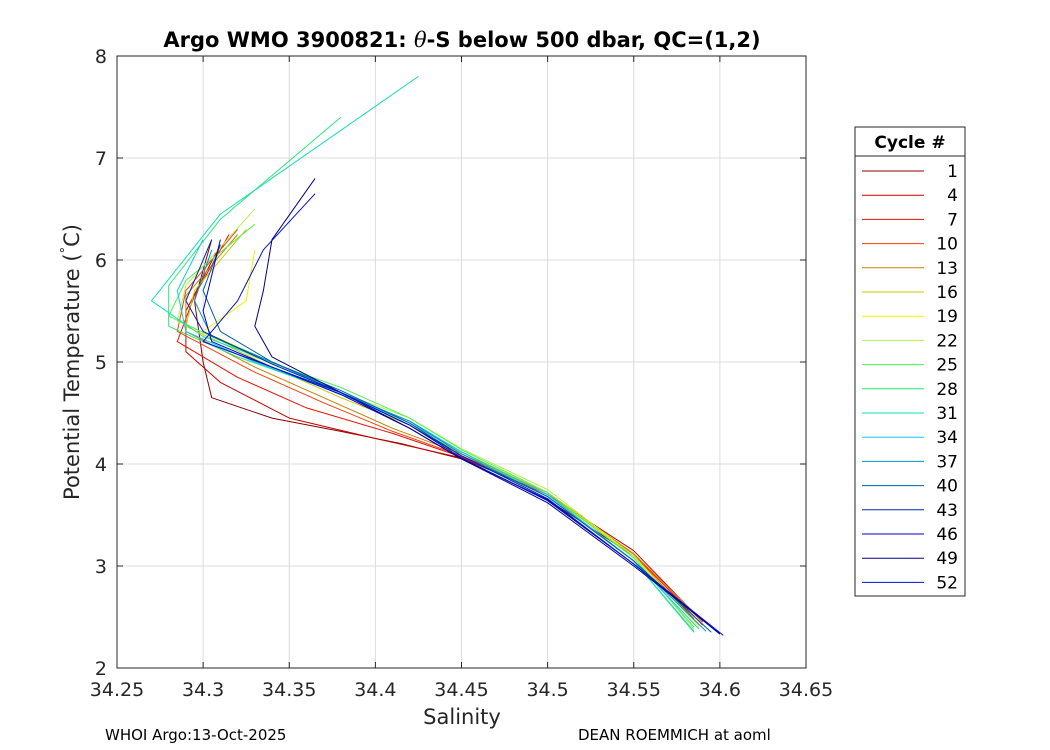 Image resolution: width=1050 pixels, height=750 pixels. What do you see at coordinates (101, 669) in the screenshot?
I see `y-tick-label: 2` at bounding box center [101, 669].